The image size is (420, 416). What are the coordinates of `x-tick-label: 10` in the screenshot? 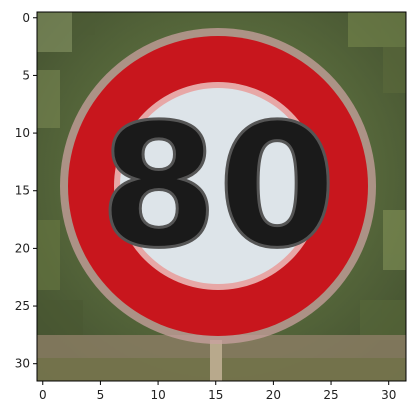 It's located at (157, 395).